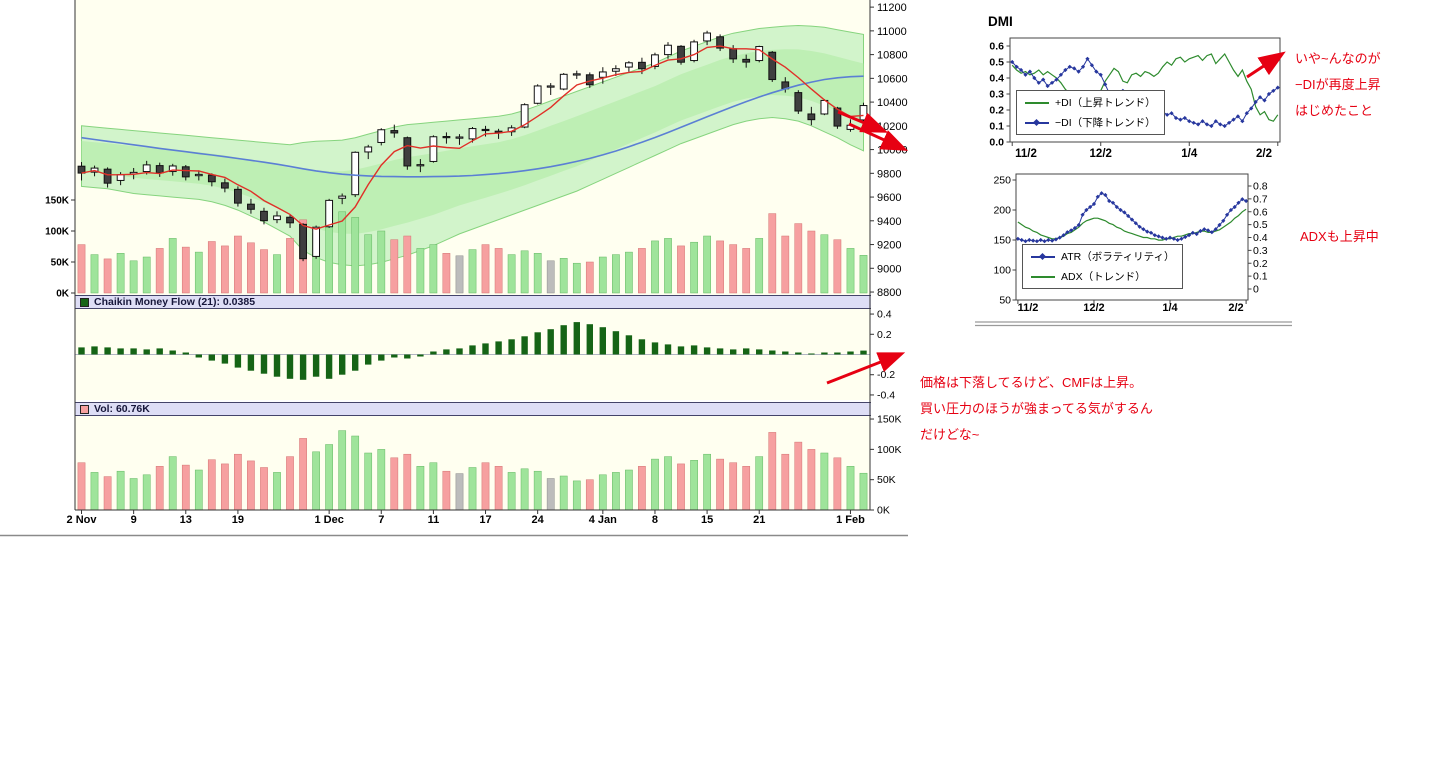  Describe the element at coordinates (1037, 122) in the screenshot. I see `minus-di-line-icon` at that location.